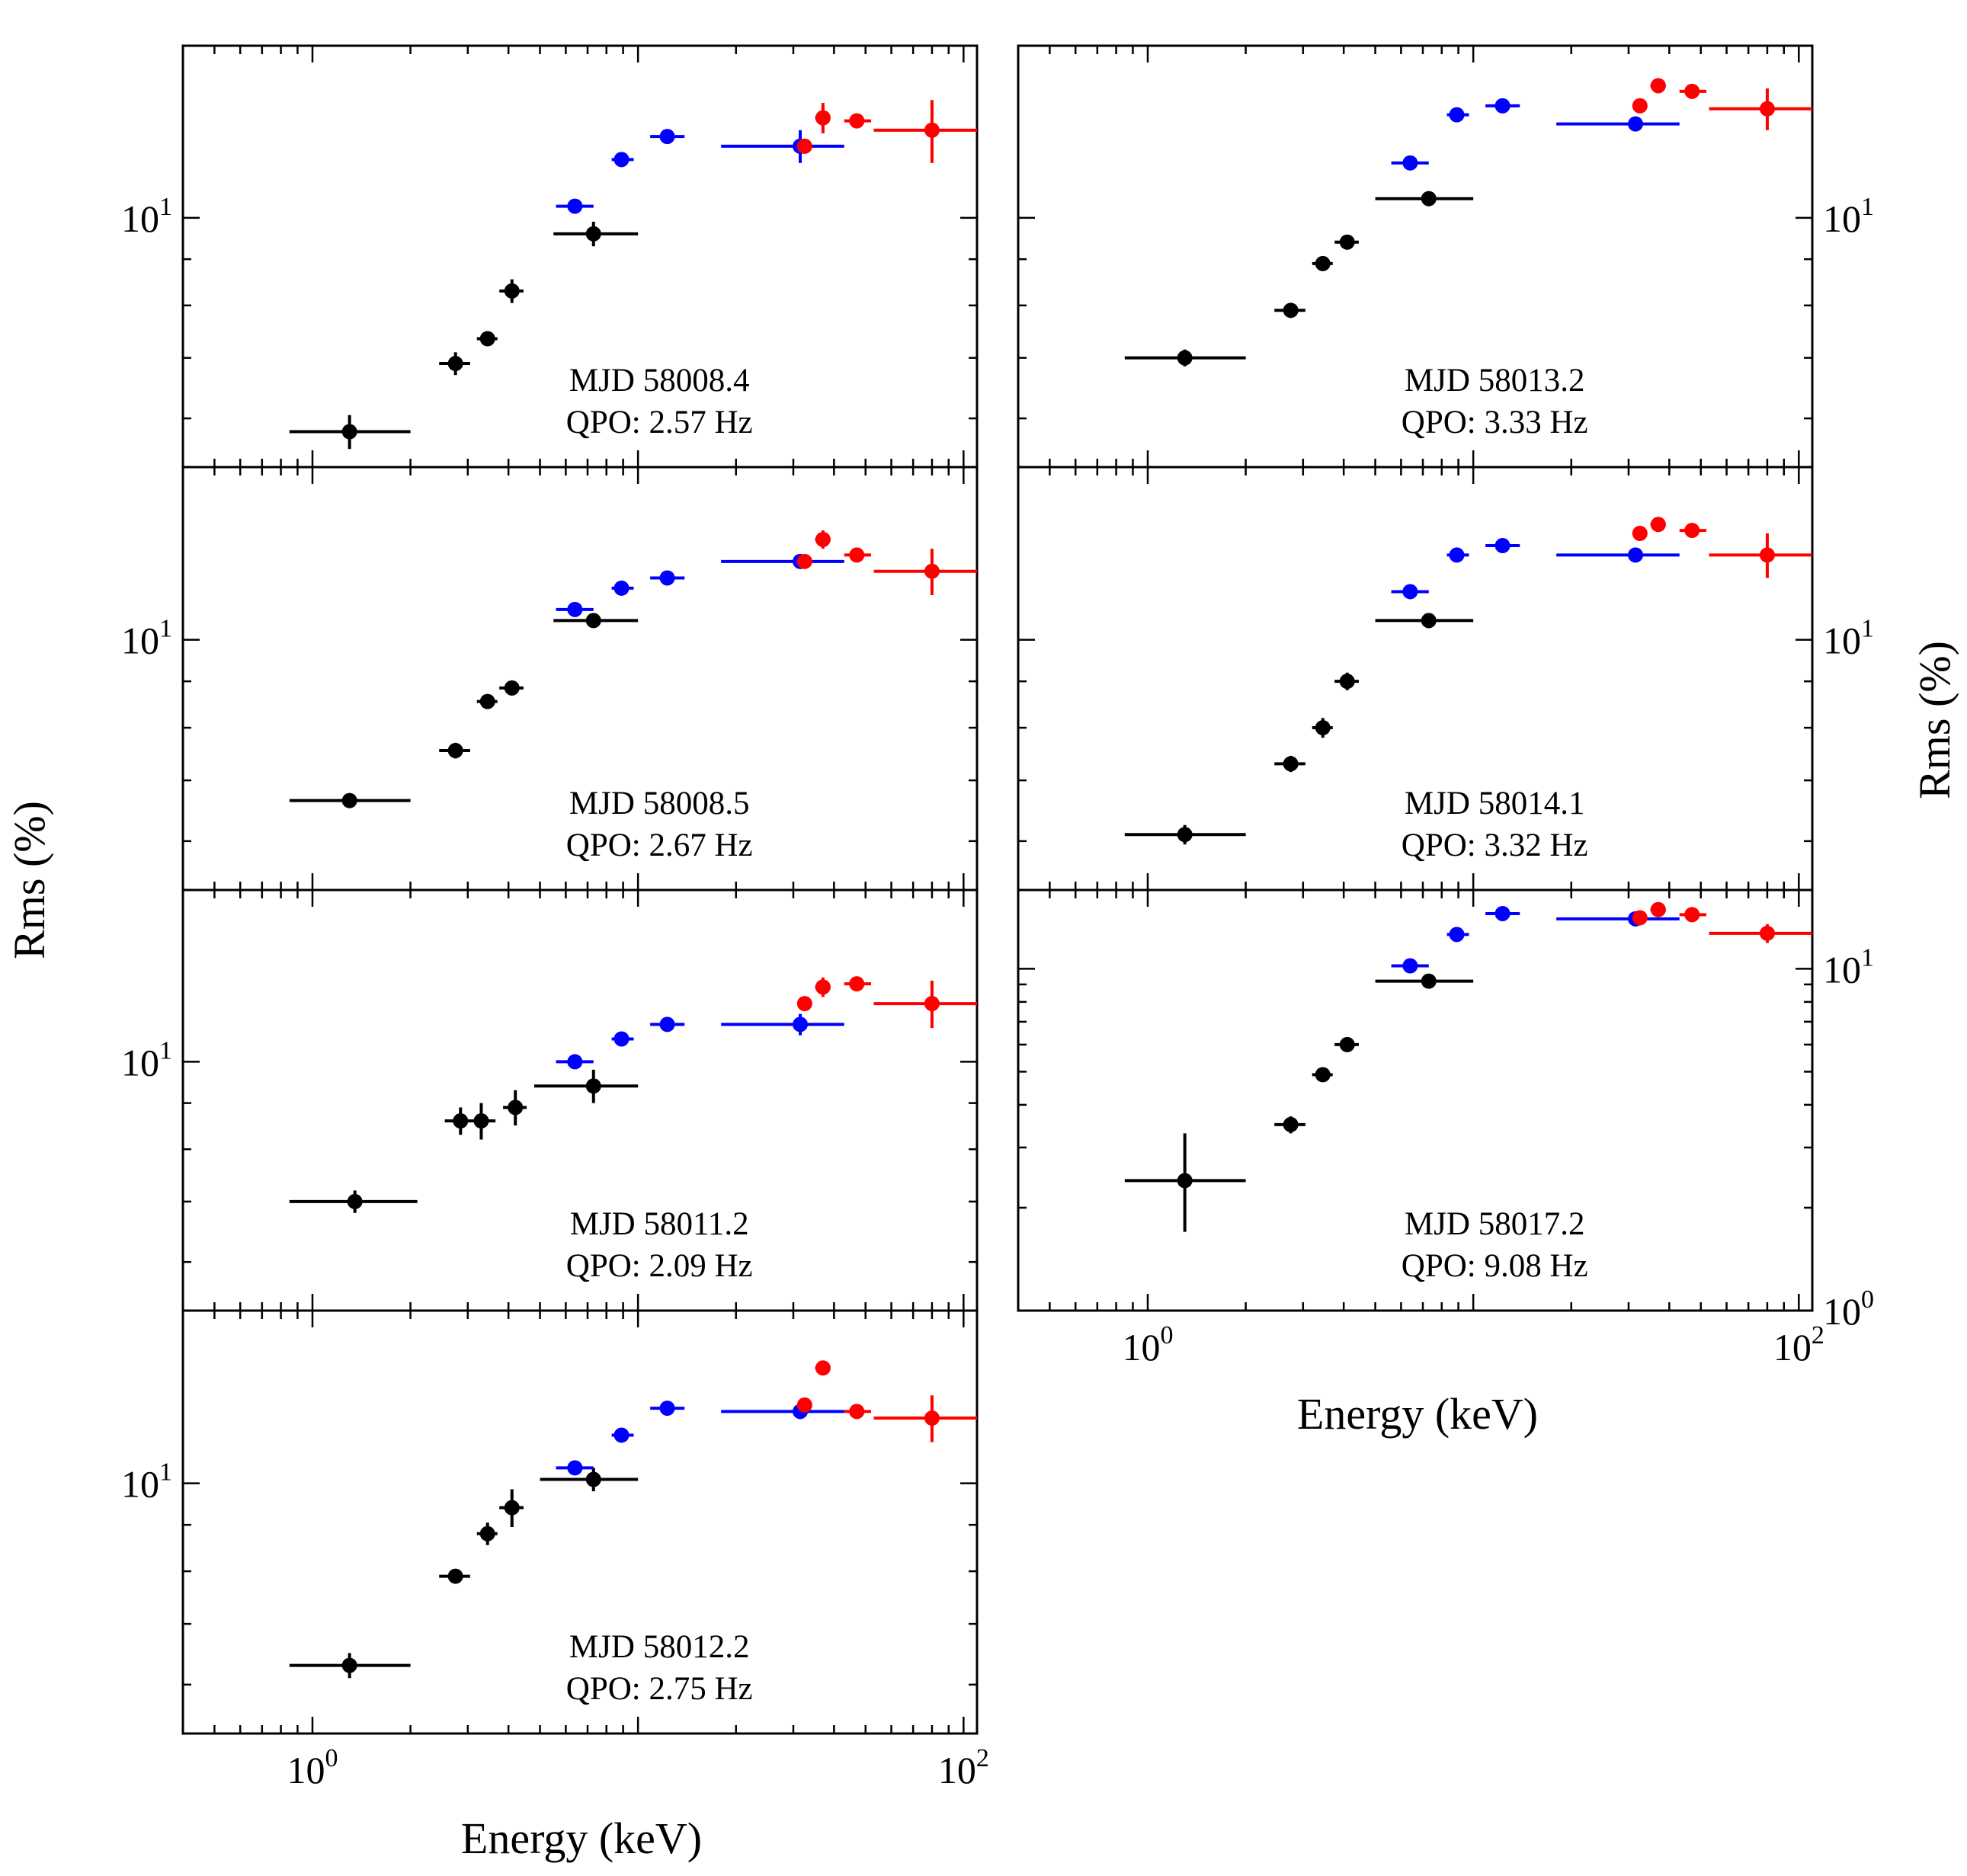 The height and width of the screenshot is (1876, 1967). What do you see at coordinates (1798, 1345) in the screenshot?
I see `x-tick-label: 10²` at bounding box center [1798, 1345].